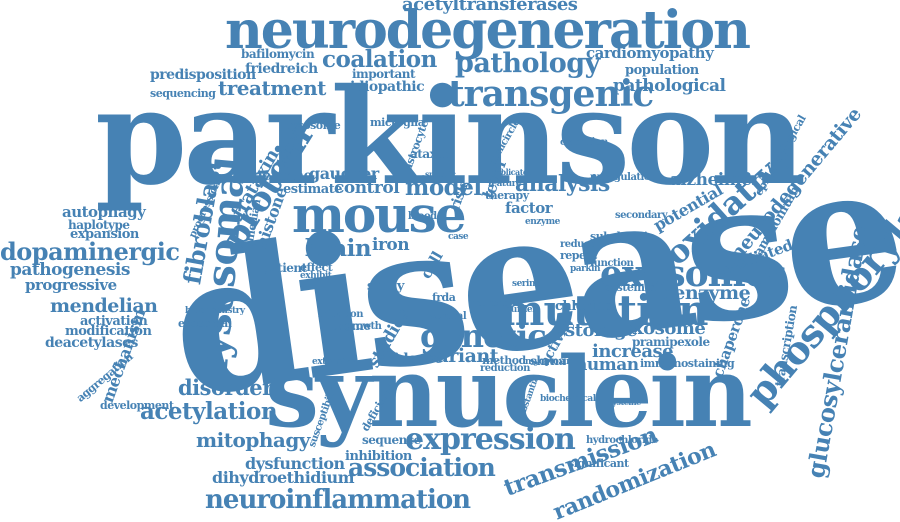 The image size is (900, 522). I want to click on word-chloride: chloride, so click(583, 306).